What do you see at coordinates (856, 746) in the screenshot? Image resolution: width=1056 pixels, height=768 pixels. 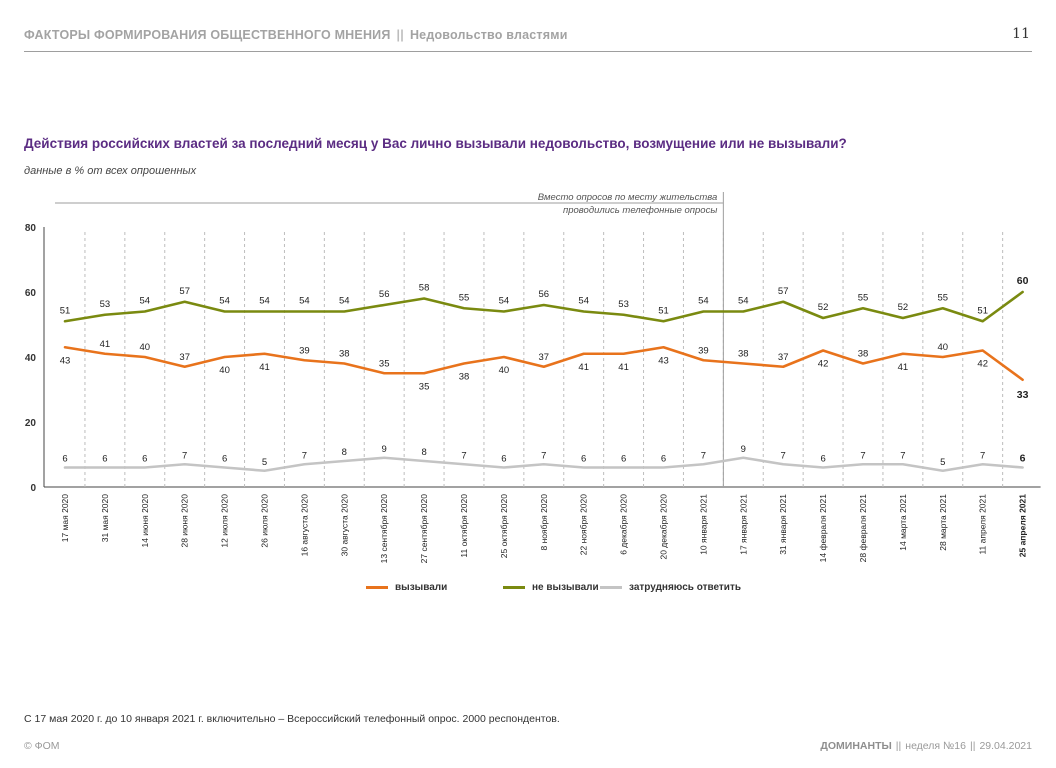 I see `footer-brand: ДОМИНАНТЫ` at bounding box center [856, 746].